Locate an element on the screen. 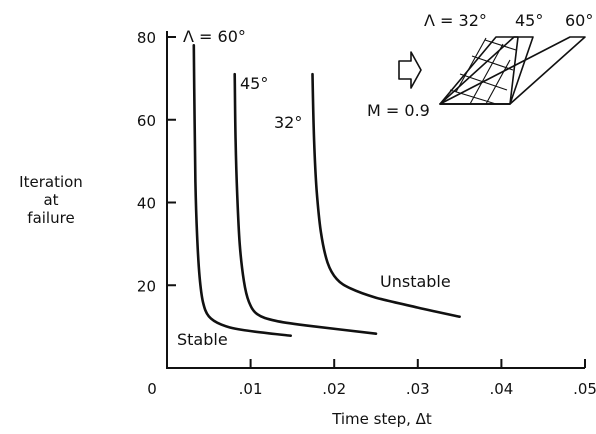 The width and height of the screenshot is (596, 434). series-label-60: Λ = 60° is located at coordinates (214, 36).